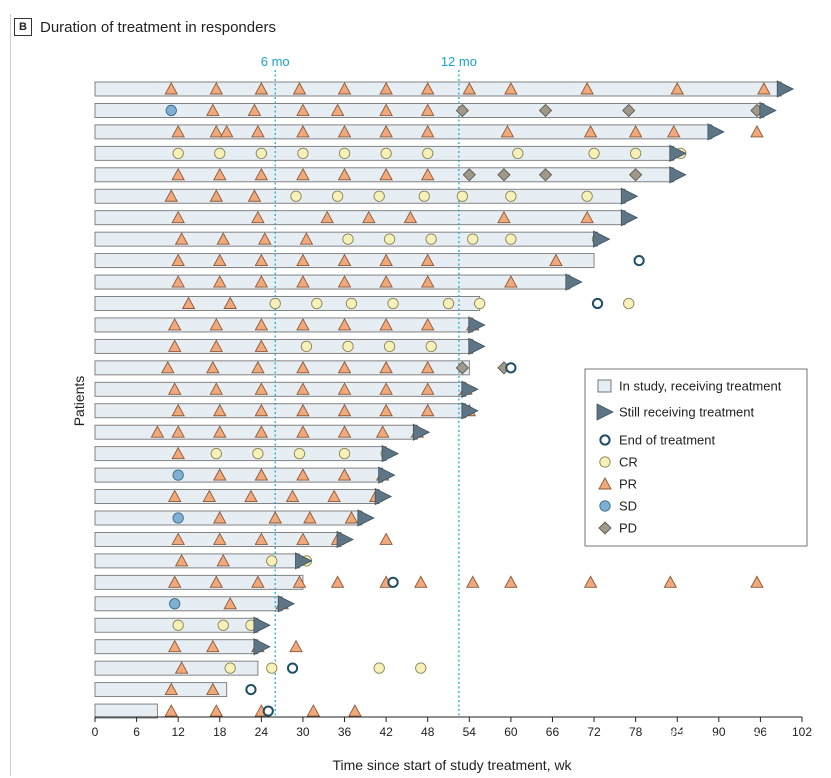  I want to click on chart-title: Duration of treatment in responders, so click(158, 27).